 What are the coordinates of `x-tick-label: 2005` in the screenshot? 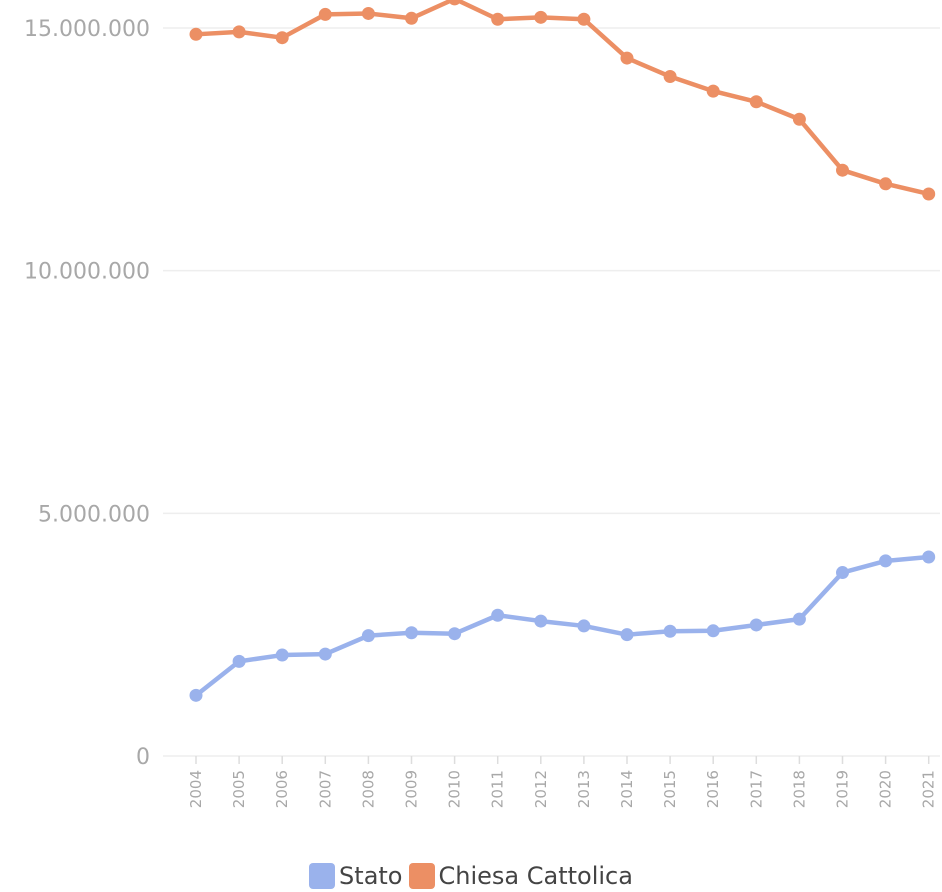 It's located at (239, 789).